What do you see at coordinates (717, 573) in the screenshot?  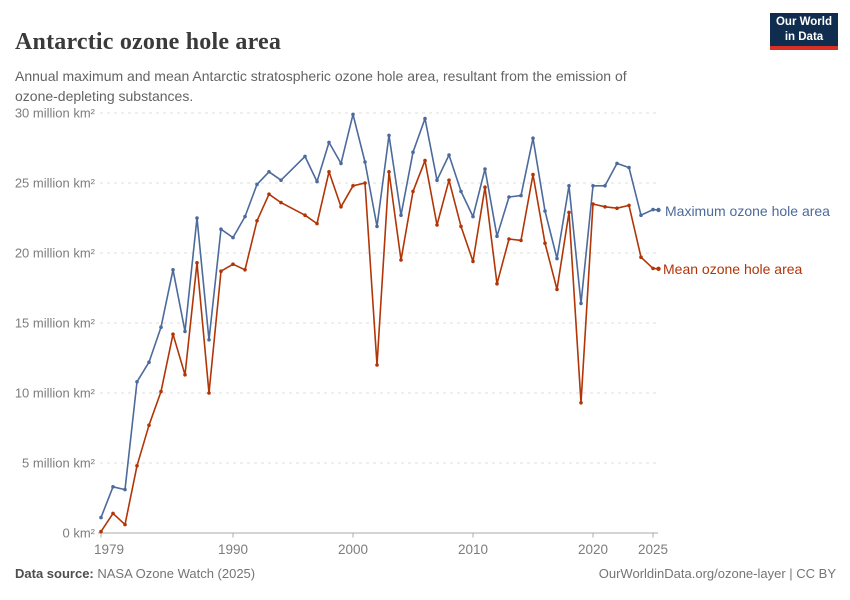 I see `citation-link: OurWorldinData.org/ozone-layer | CC BY` at bounding box center [717, 573].